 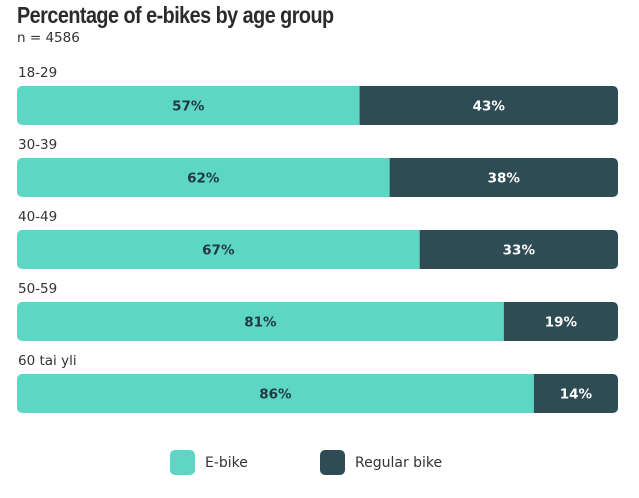 What do you see at coordinates (399, 462) in the screenshot?
I see `legend-label-regular-bike: Regular bike` at bounding box center [399, 462].